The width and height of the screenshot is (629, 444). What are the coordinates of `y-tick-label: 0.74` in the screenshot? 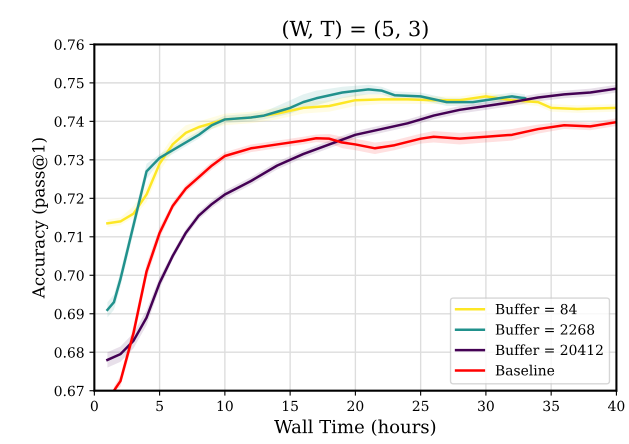 It's located at (69, 121).